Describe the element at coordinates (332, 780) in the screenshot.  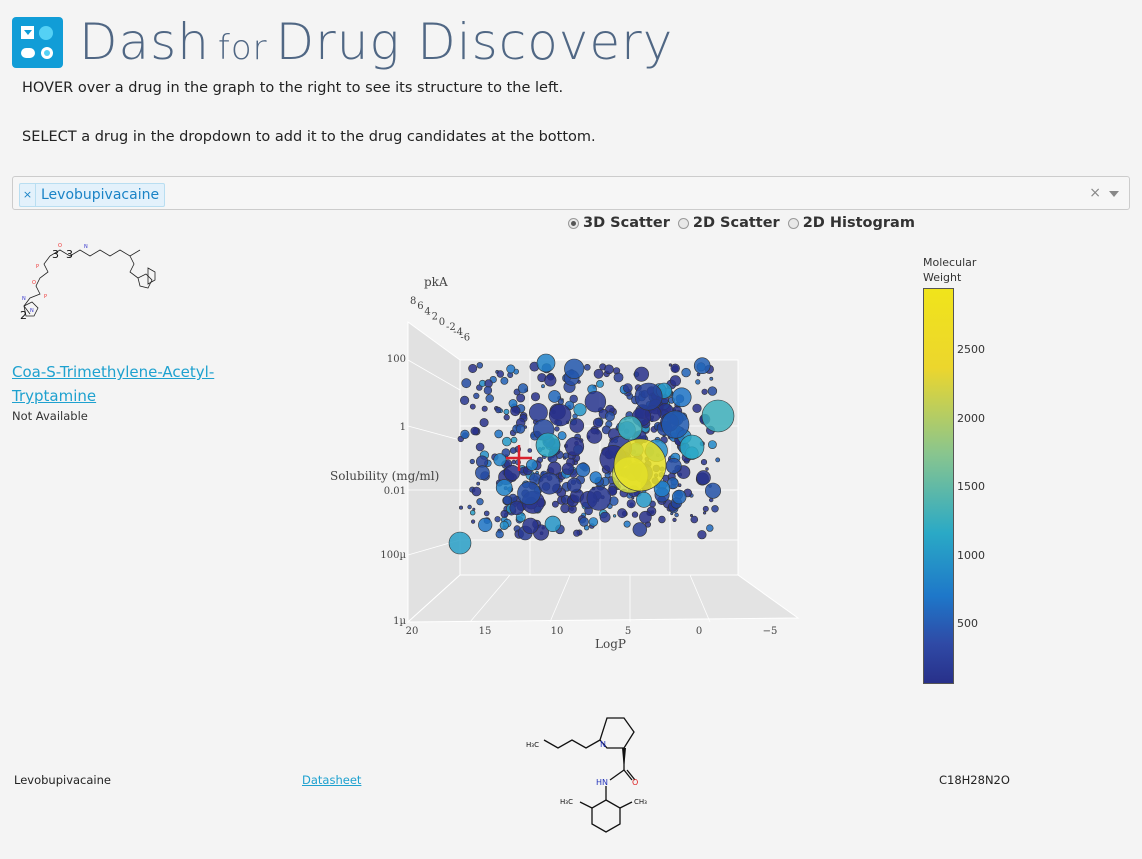
I see `datasheet-link: Datasheet` at that location.